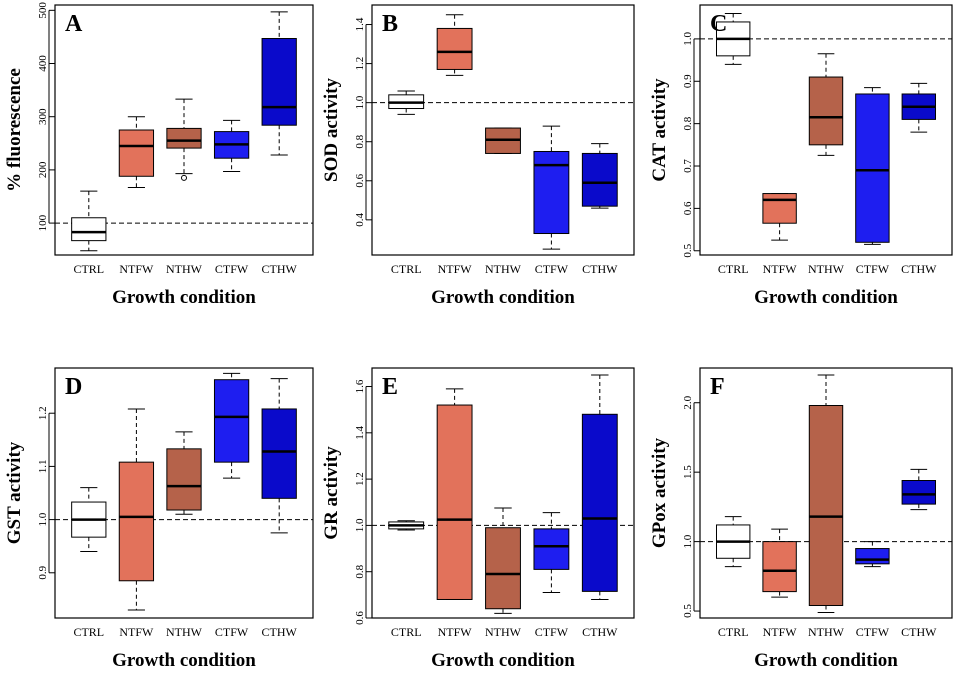  What do you see at coordinates (360, 386) in the screenshot?
I see `y-tick-label: 1.6` at bounding box center [360, 386].